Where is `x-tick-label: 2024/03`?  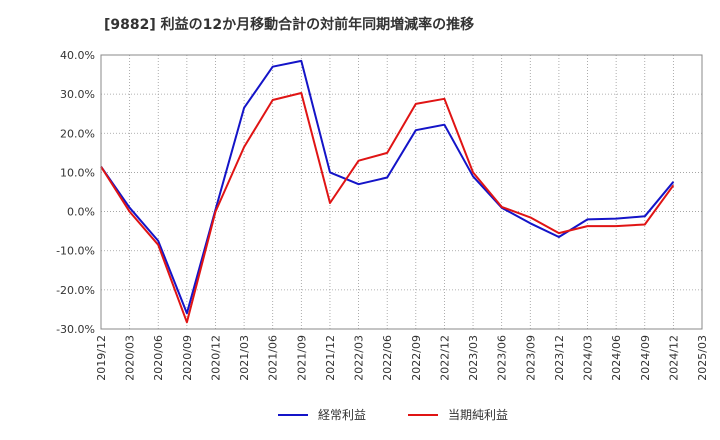 x-tick-label: 2024/03 is located at coordinates (588, 358).